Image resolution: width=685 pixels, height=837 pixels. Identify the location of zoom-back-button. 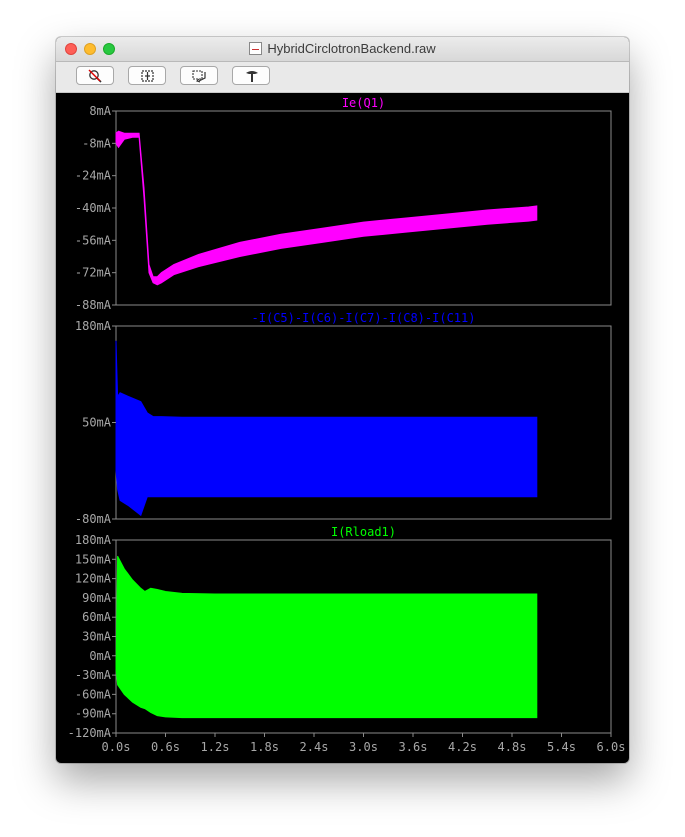
(199, 75).